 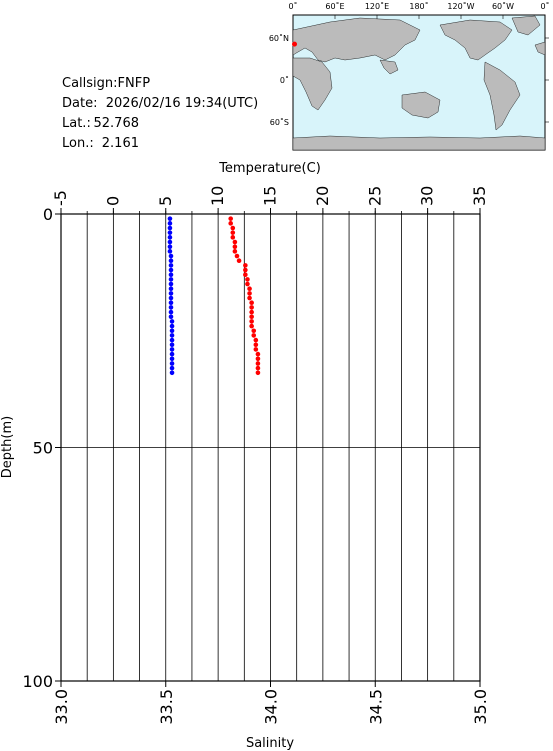 What do you see at coordinates (271, 707) in the screenshot?
I see `x2-tick-label: 34.0` at bounding box center [271, 707].